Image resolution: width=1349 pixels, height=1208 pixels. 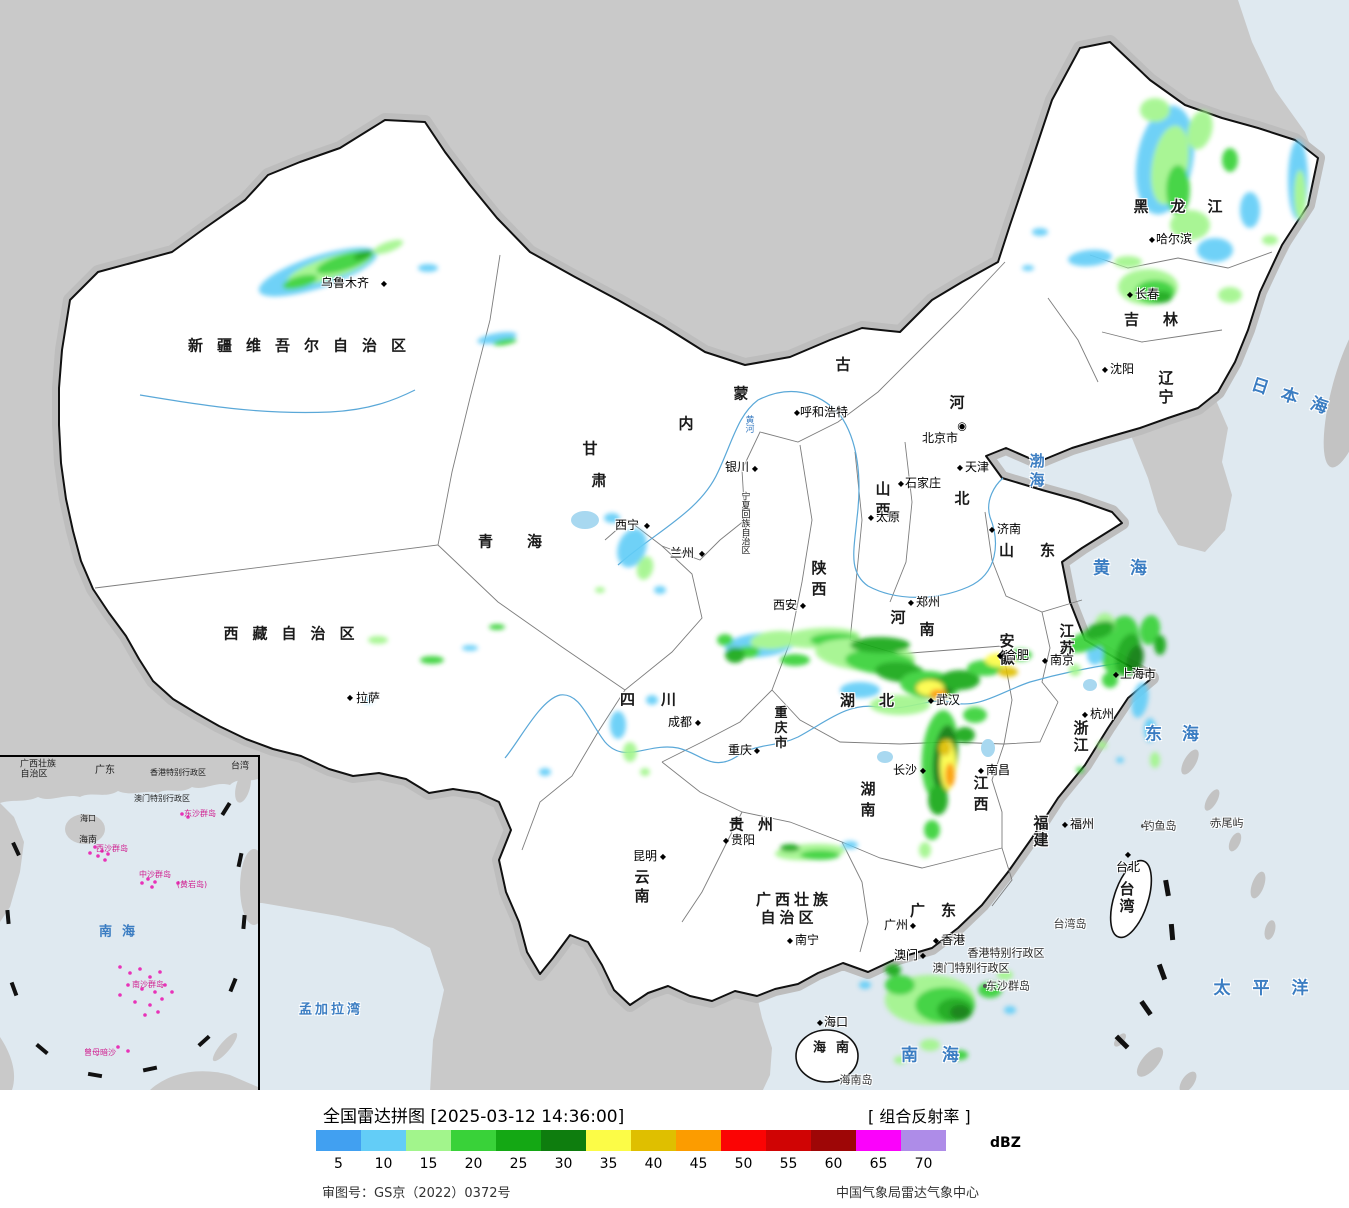 What do you see at coordinates (741, 393) in the screenshot?
I see `province-label: 蒙` at bounding box center [741, 393].